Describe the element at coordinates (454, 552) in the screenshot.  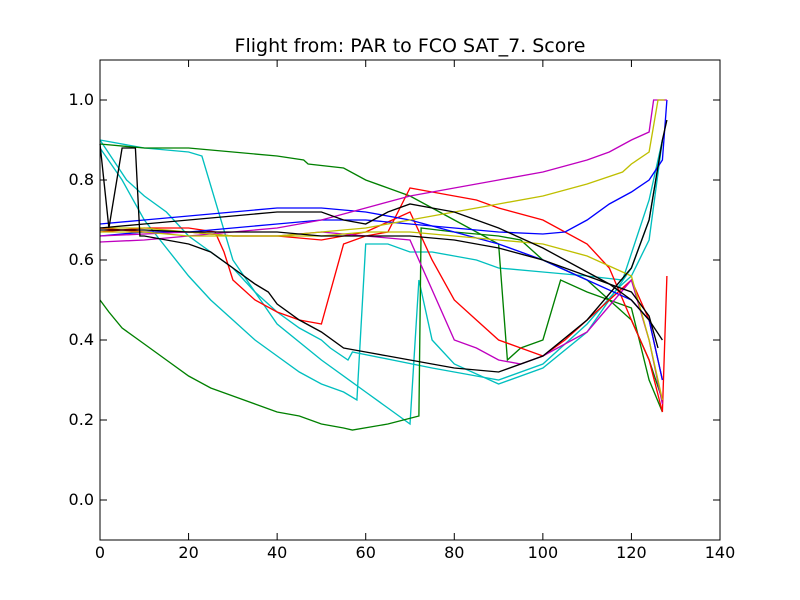
I see `x-tick-label: 80` at that location.